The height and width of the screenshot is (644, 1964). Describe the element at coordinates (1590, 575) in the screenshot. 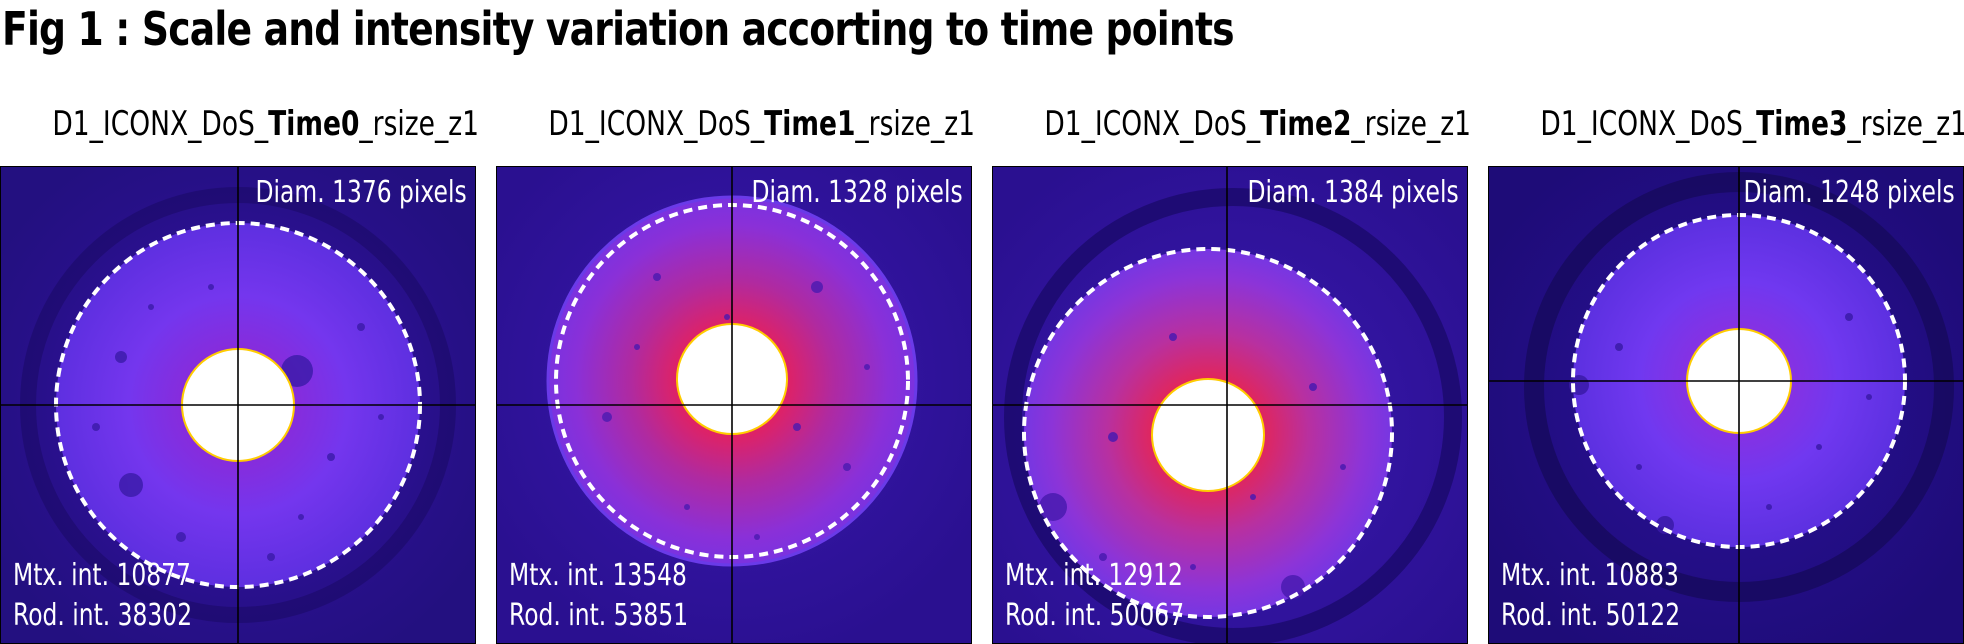

I see `matrix-intensity-label: Mtx. int. 10883` at that location.